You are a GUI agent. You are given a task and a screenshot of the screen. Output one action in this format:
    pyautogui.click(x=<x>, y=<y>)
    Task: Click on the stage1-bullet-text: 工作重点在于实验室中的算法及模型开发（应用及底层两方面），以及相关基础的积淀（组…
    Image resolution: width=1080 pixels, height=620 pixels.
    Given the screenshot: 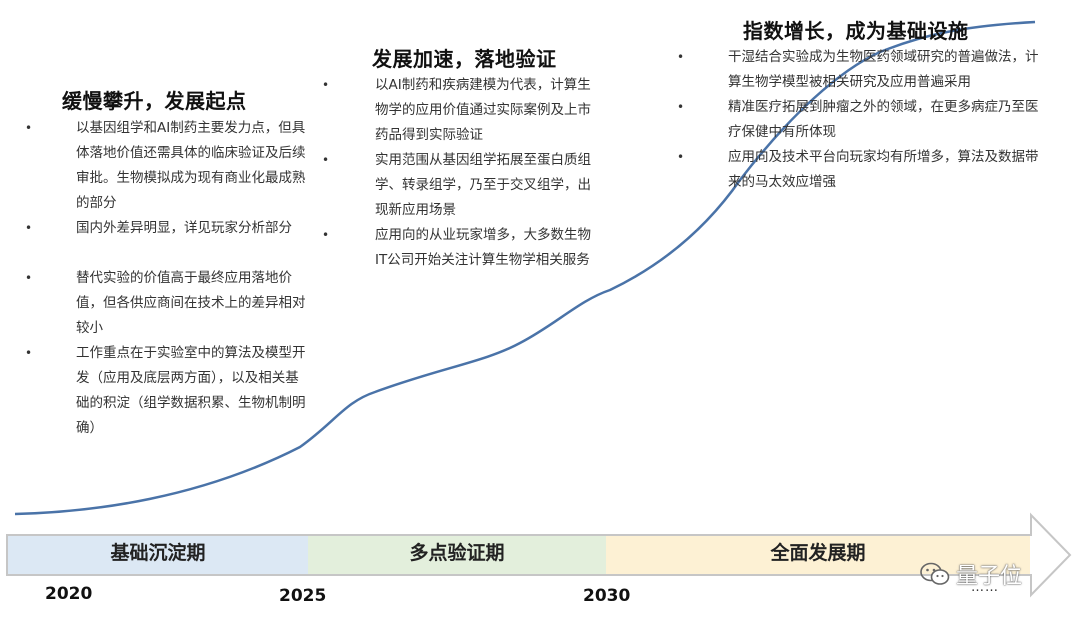 What is the action you would take?
    pyautogui.click(x=191, y=390)
    